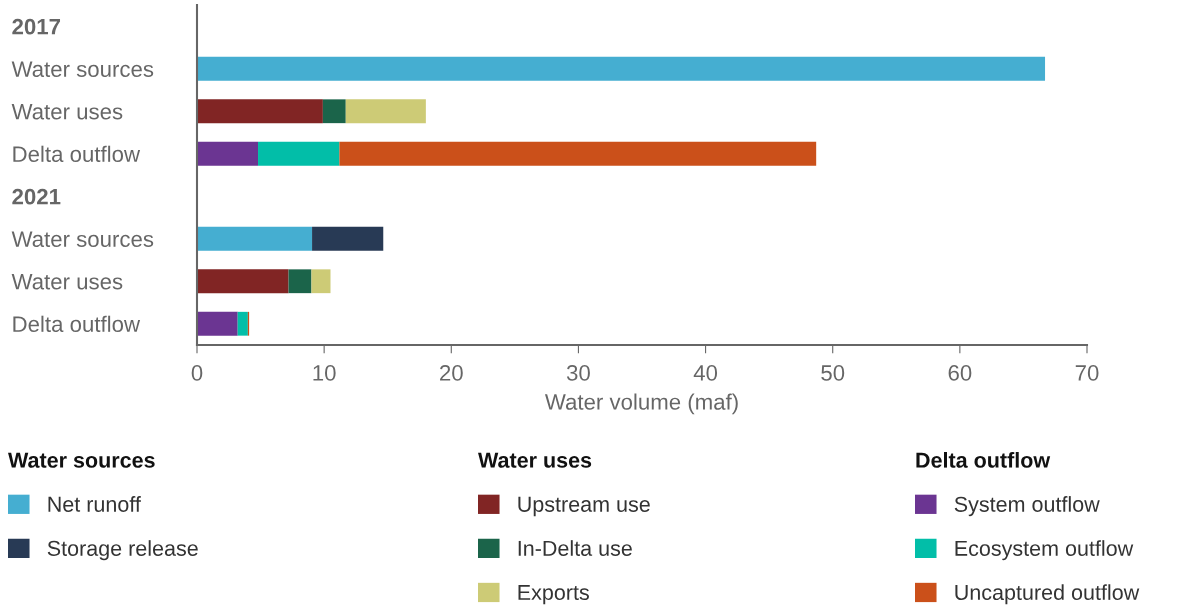  Describe the element at coordinates (1044, 550) in the screenshot. I see `legend-label: Ecosystem outflow` at that location.